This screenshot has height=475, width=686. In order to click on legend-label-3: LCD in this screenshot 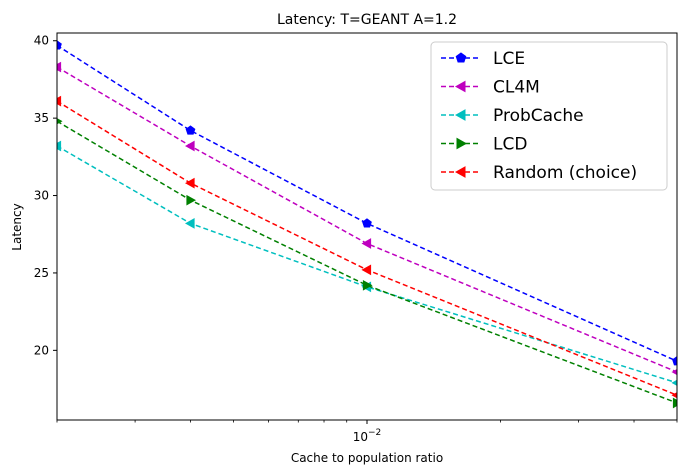, I will do `click(510, 145)`.